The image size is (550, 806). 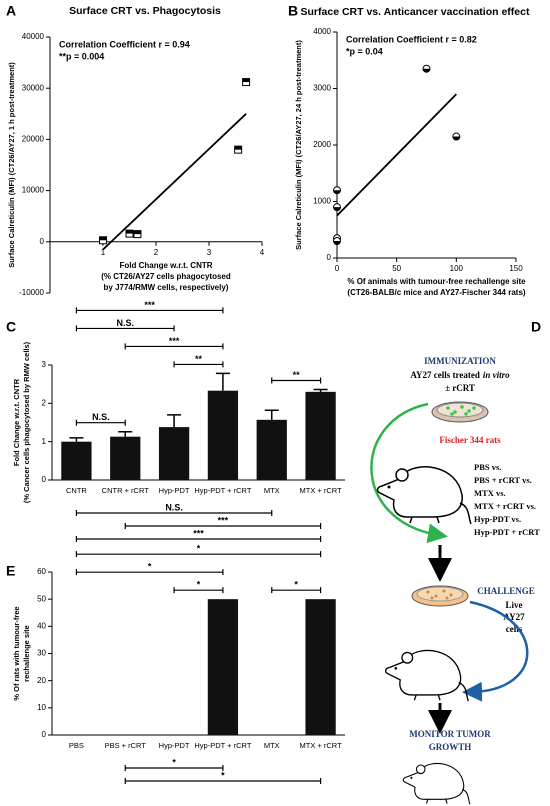 I want to click on annotation: Correlation Coefficient r = 0.94, so click(x=124, y=44).